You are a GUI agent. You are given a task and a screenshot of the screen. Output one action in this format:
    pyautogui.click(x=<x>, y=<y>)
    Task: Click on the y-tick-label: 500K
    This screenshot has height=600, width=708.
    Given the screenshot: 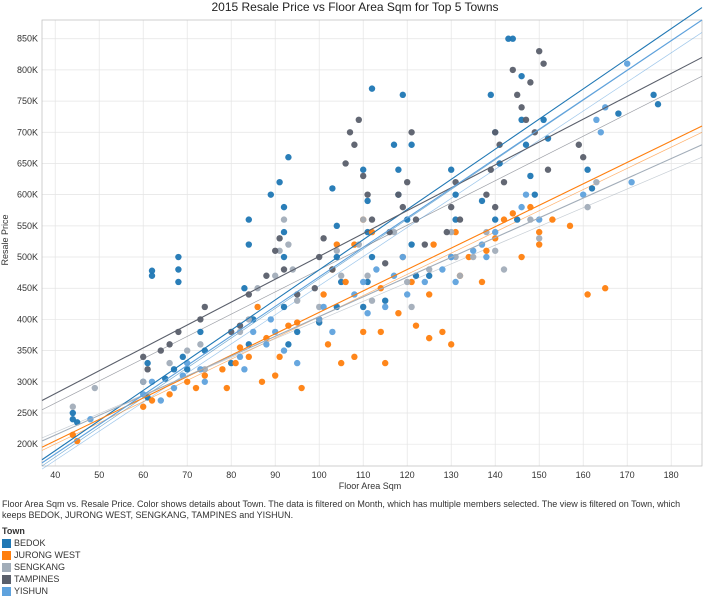 What is the action you would take?
    pyautogui.click(x=27, y=257)
    